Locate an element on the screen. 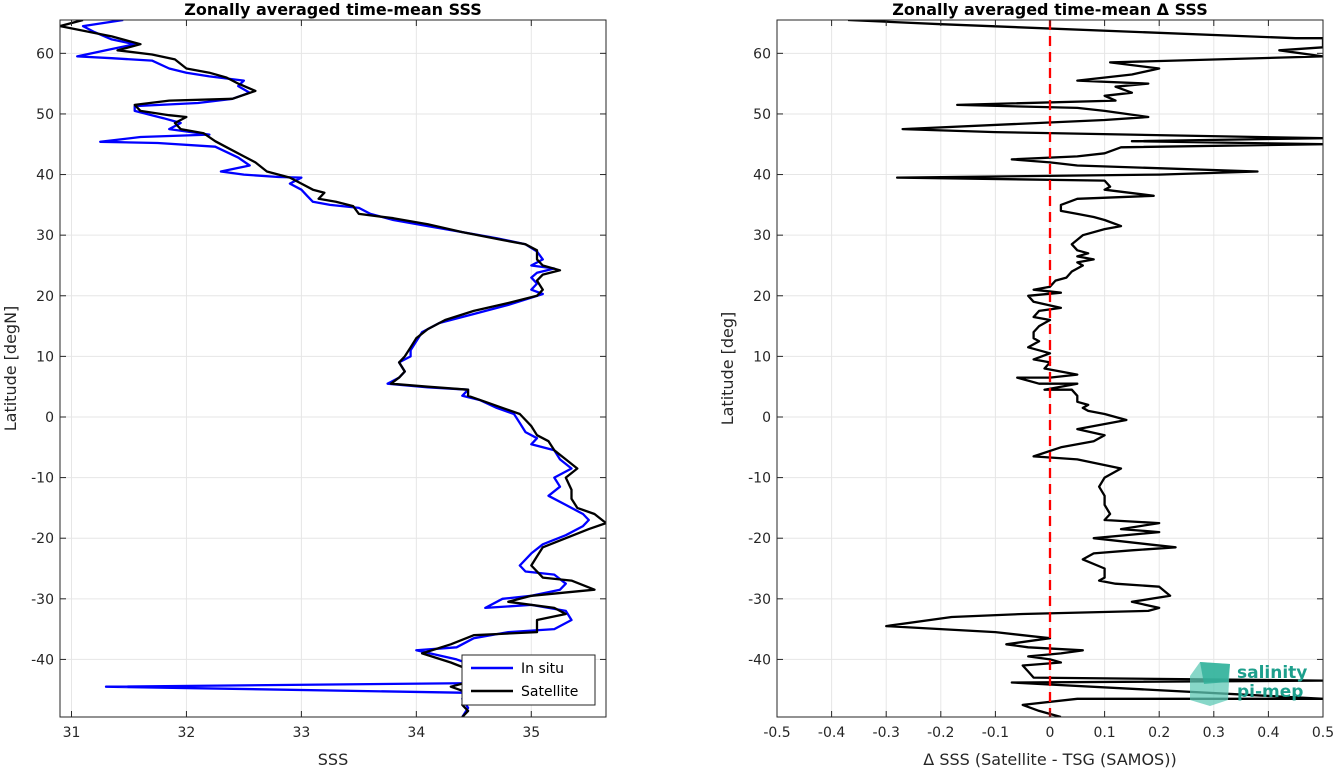 This screenshot has width=1336, height=769. x-tick-label: 32 is located at coordinates (187, 733).